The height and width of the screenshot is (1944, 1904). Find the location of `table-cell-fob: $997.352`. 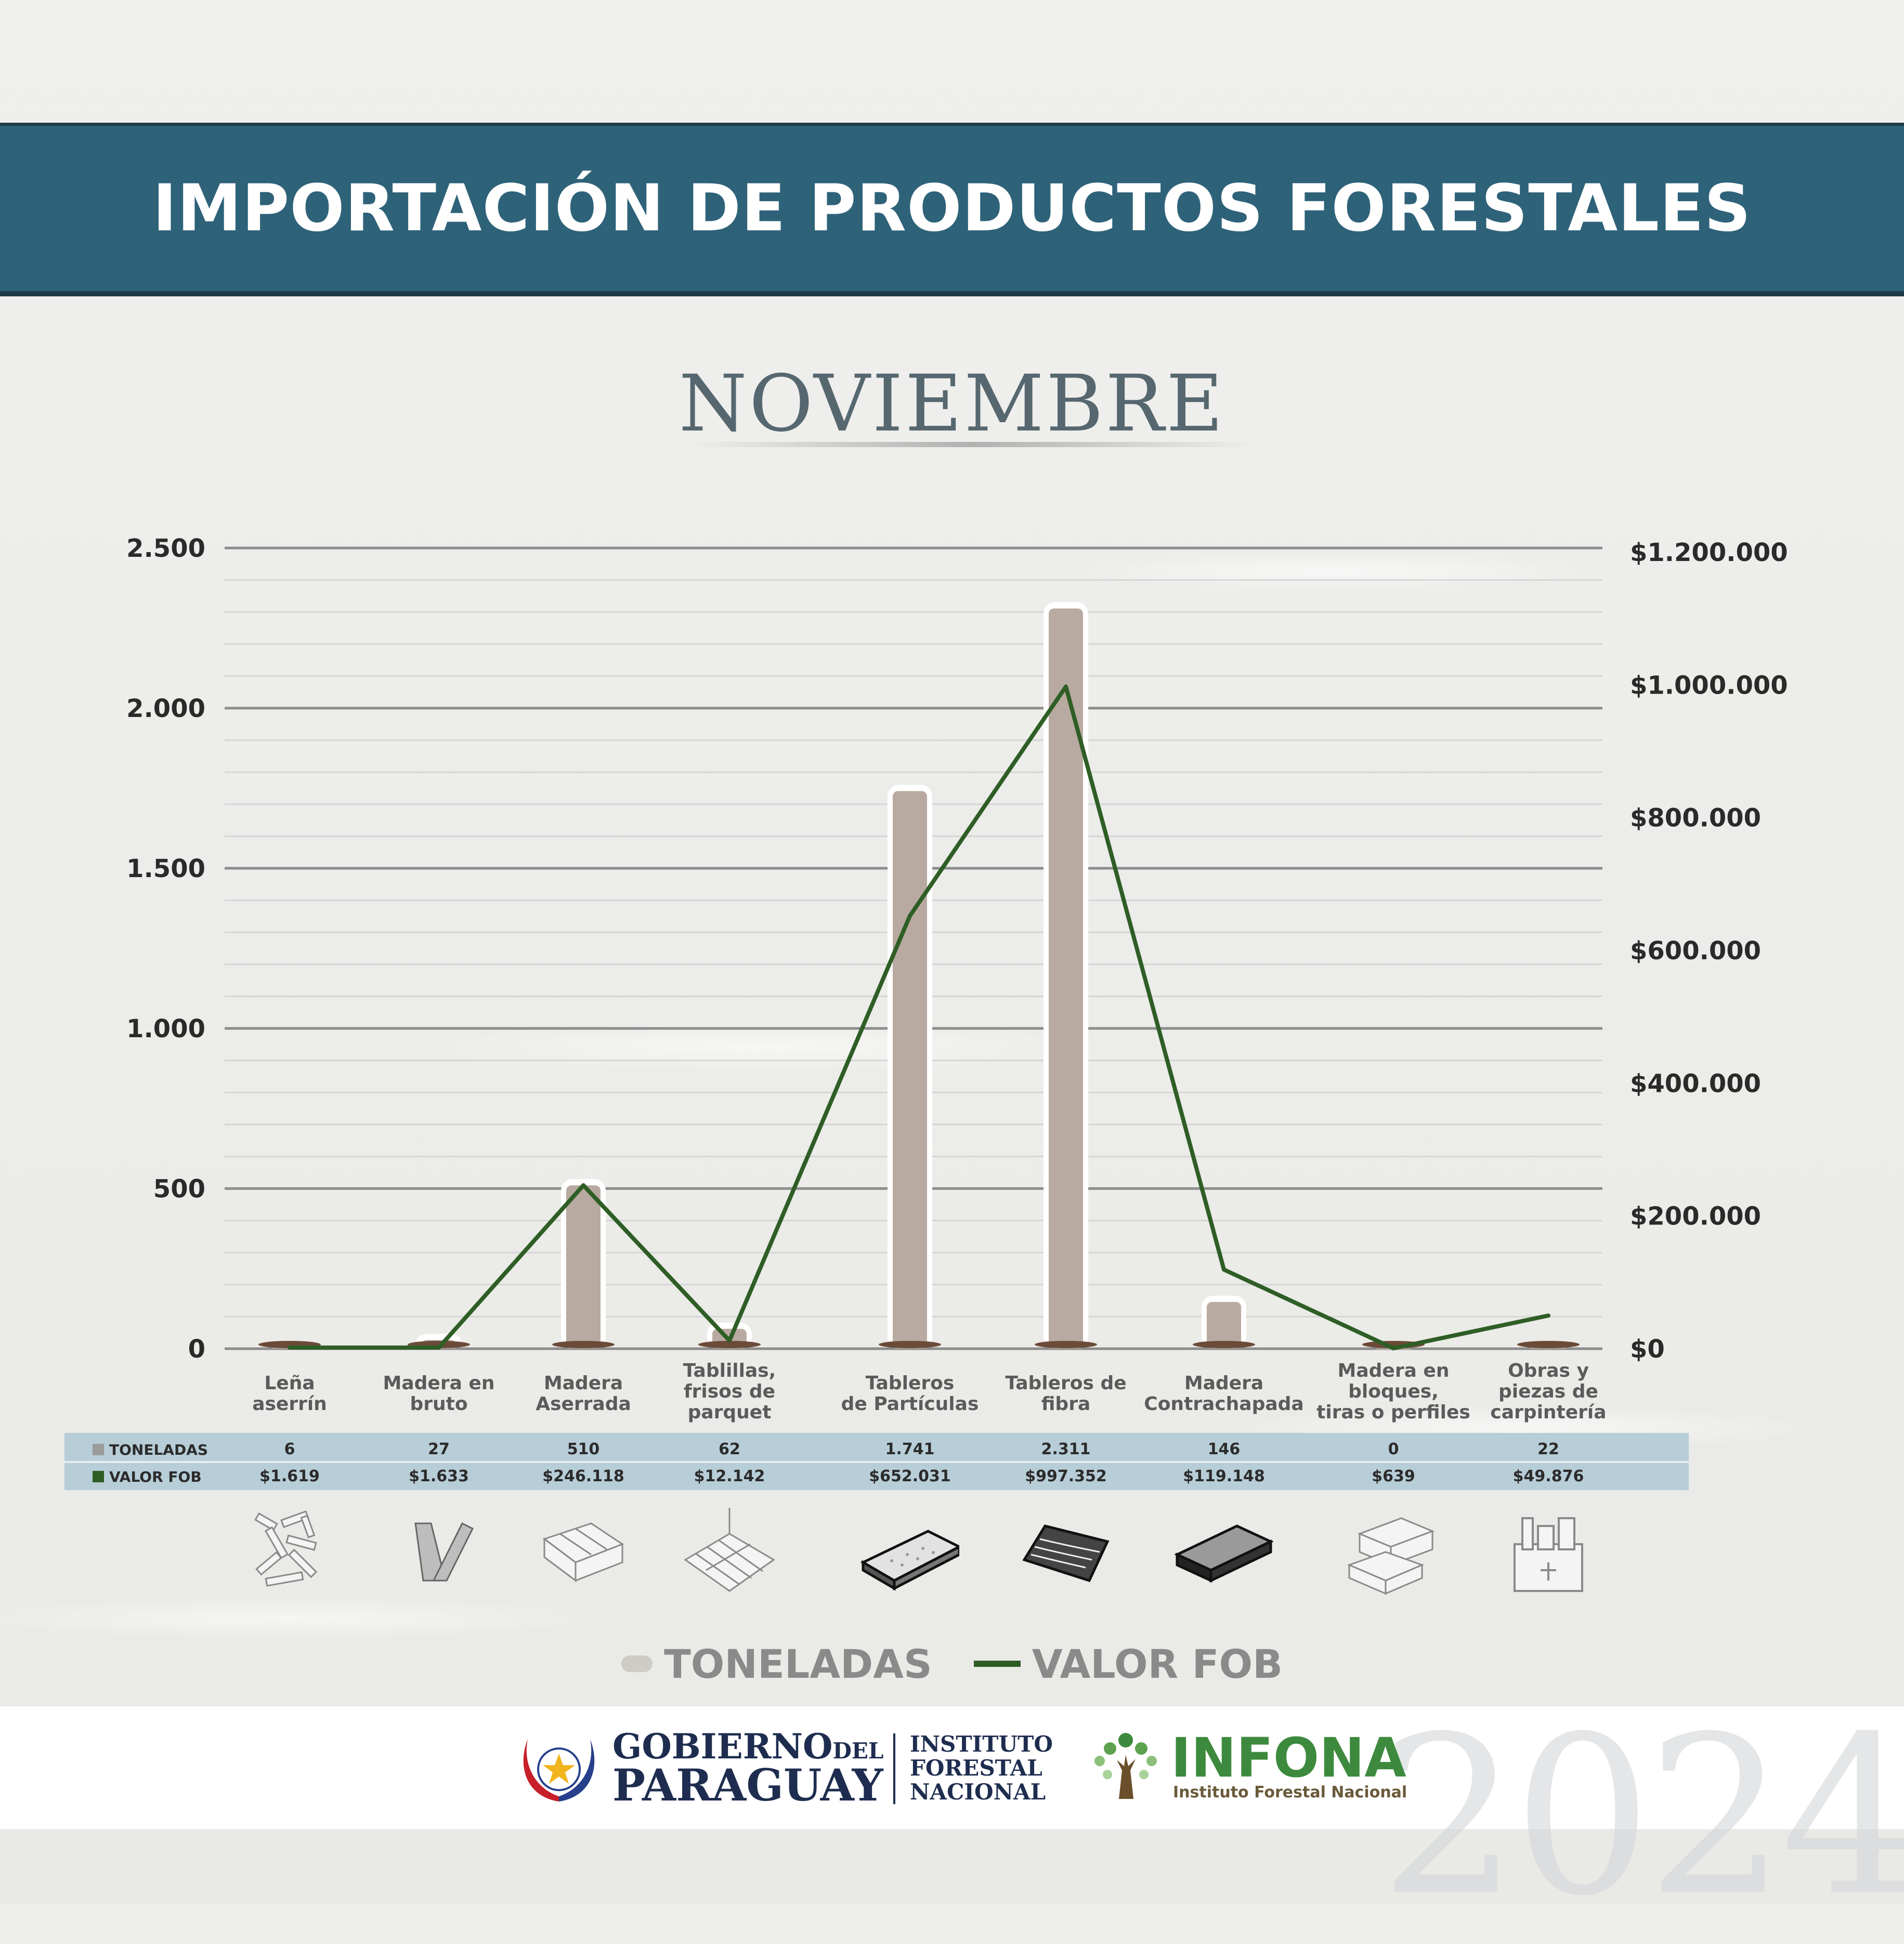

table-cell-fob: $997.352 is located at coordinates (1066, 1476).